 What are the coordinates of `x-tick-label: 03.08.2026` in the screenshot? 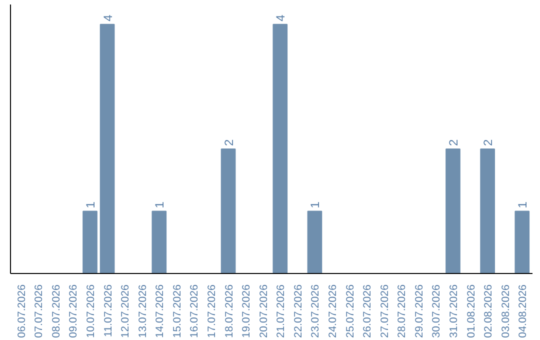 It's located at (506, 311).